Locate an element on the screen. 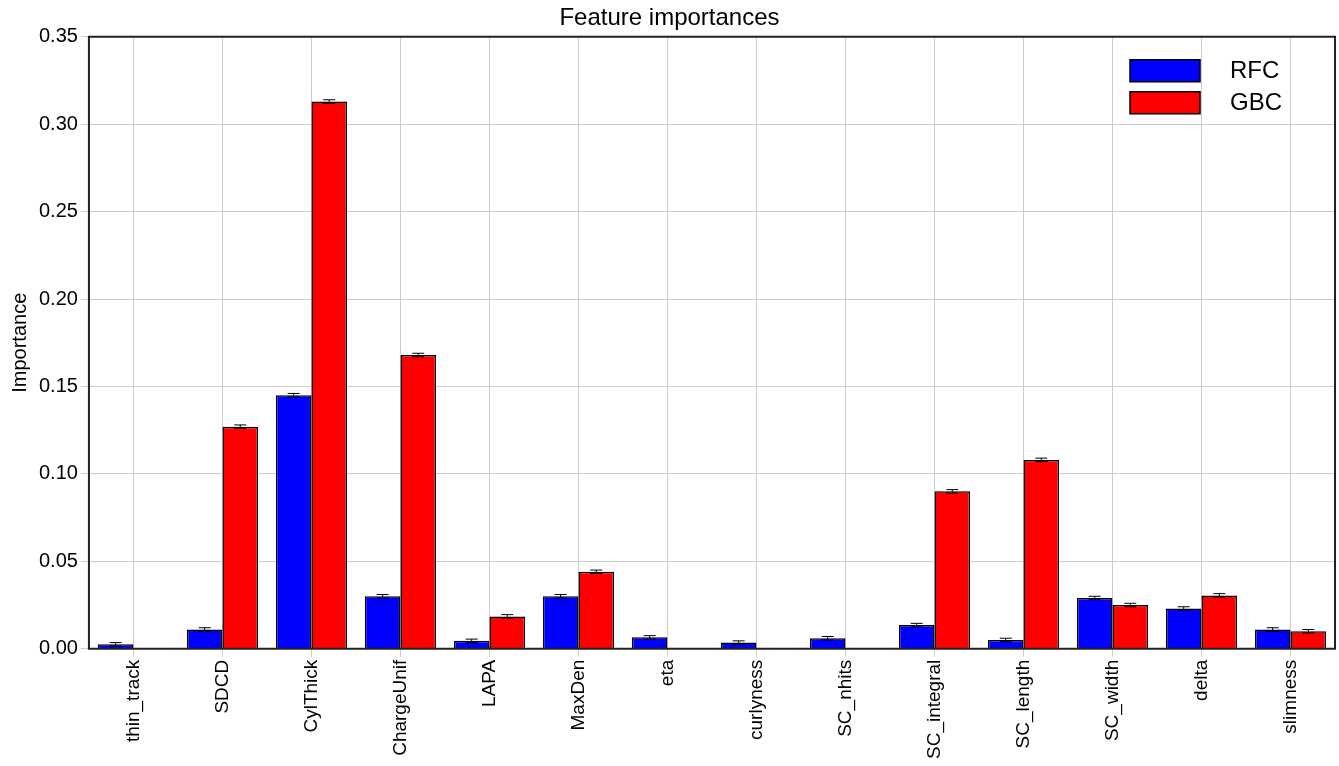 The image size is (1339, 766). y-tick-label: 0.20 is located at coordinates (58, 297).